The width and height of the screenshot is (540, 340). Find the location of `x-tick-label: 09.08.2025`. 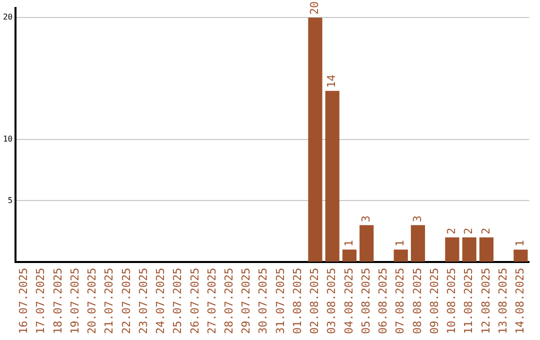

x-tick-label: 09.08.2025 is located at coordinates (434, 301).